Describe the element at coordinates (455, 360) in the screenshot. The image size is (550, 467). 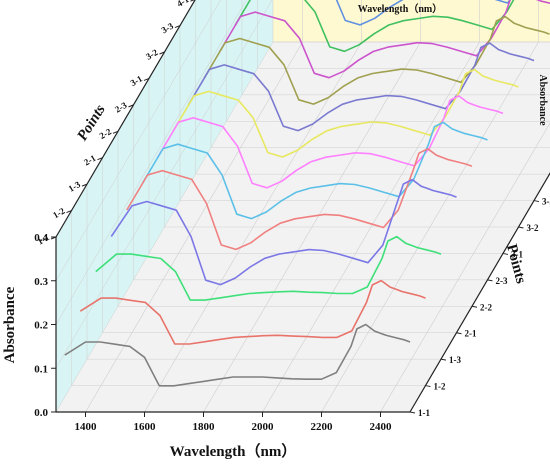
I see `z-tick-label-right: 1-3` at that location.